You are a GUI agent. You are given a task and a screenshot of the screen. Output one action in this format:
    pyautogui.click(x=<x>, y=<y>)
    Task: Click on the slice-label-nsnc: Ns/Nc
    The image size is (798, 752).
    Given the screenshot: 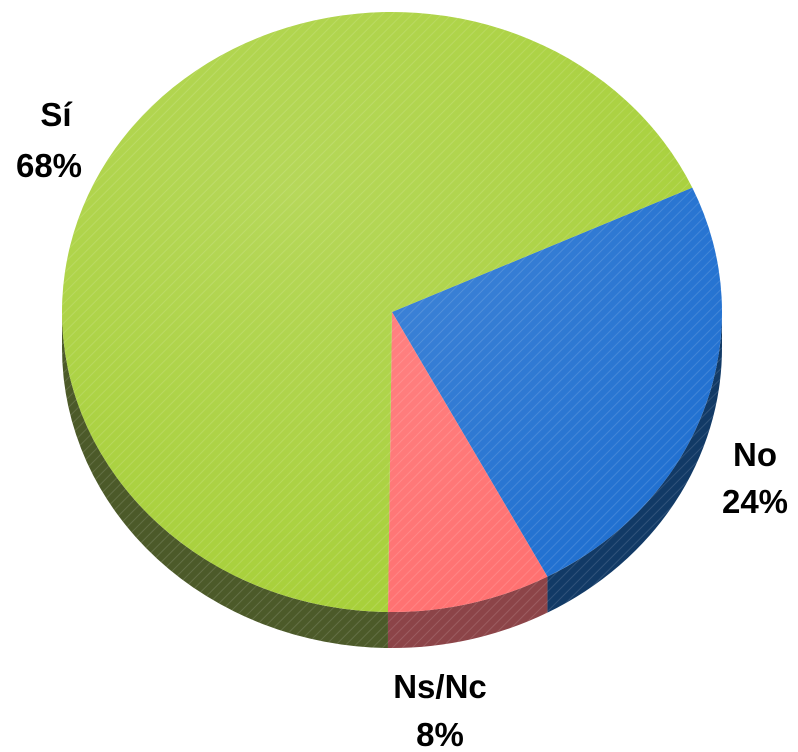 What is the action you would take?
    pyautogui.click(x=440, y=686)
    